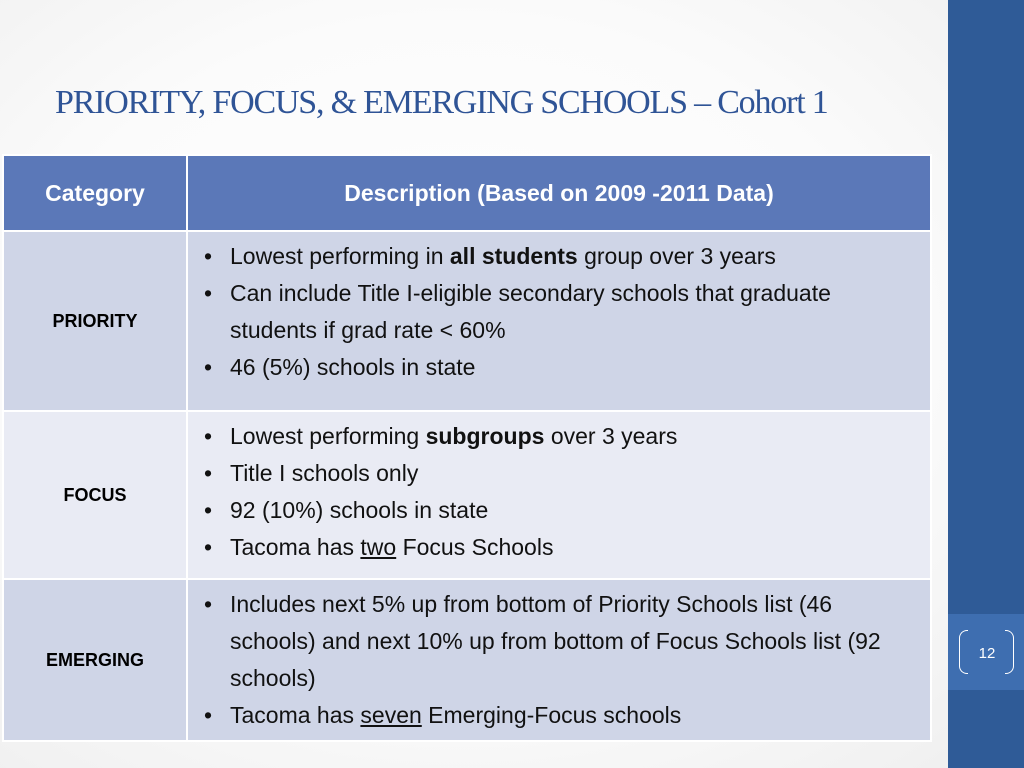  Describe the element at coordinates (560, 367) in the screenshot. I see `bullet-item: • 46 (5%) schools in state` at that location.